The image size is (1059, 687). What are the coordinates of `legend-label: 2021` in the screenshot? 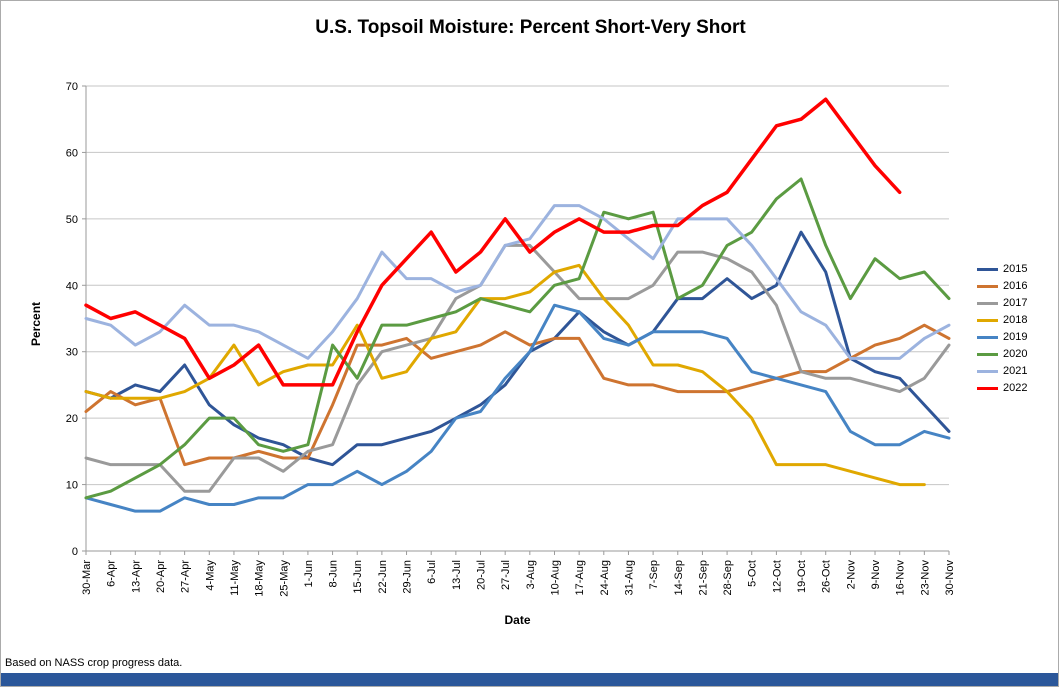 It's located at (1015, 371).